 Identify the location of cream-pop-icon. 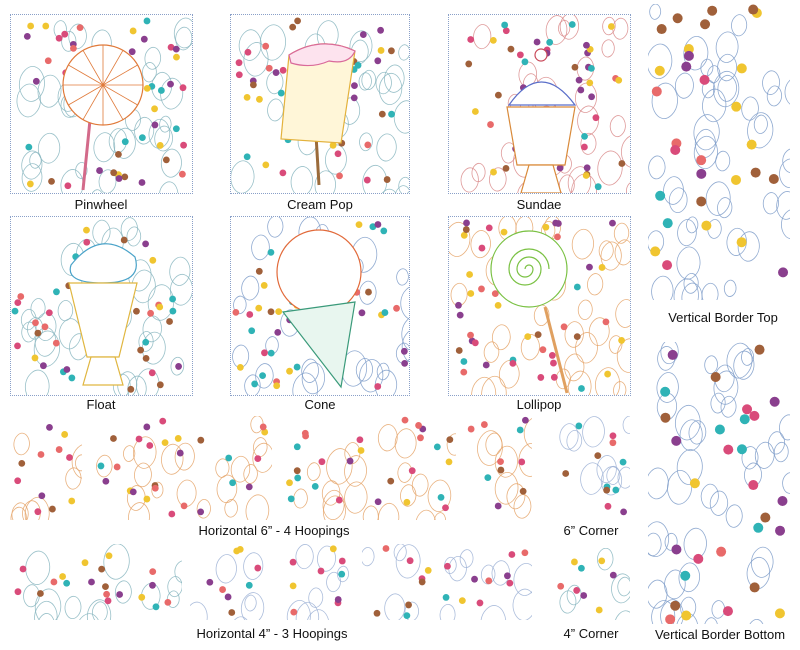
(318, 114).